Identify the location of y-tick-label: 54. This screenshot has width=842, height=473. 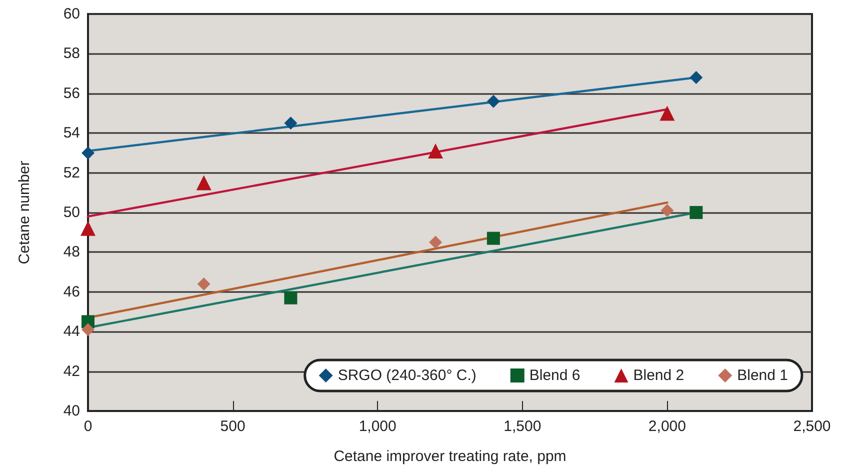
(71, 133).